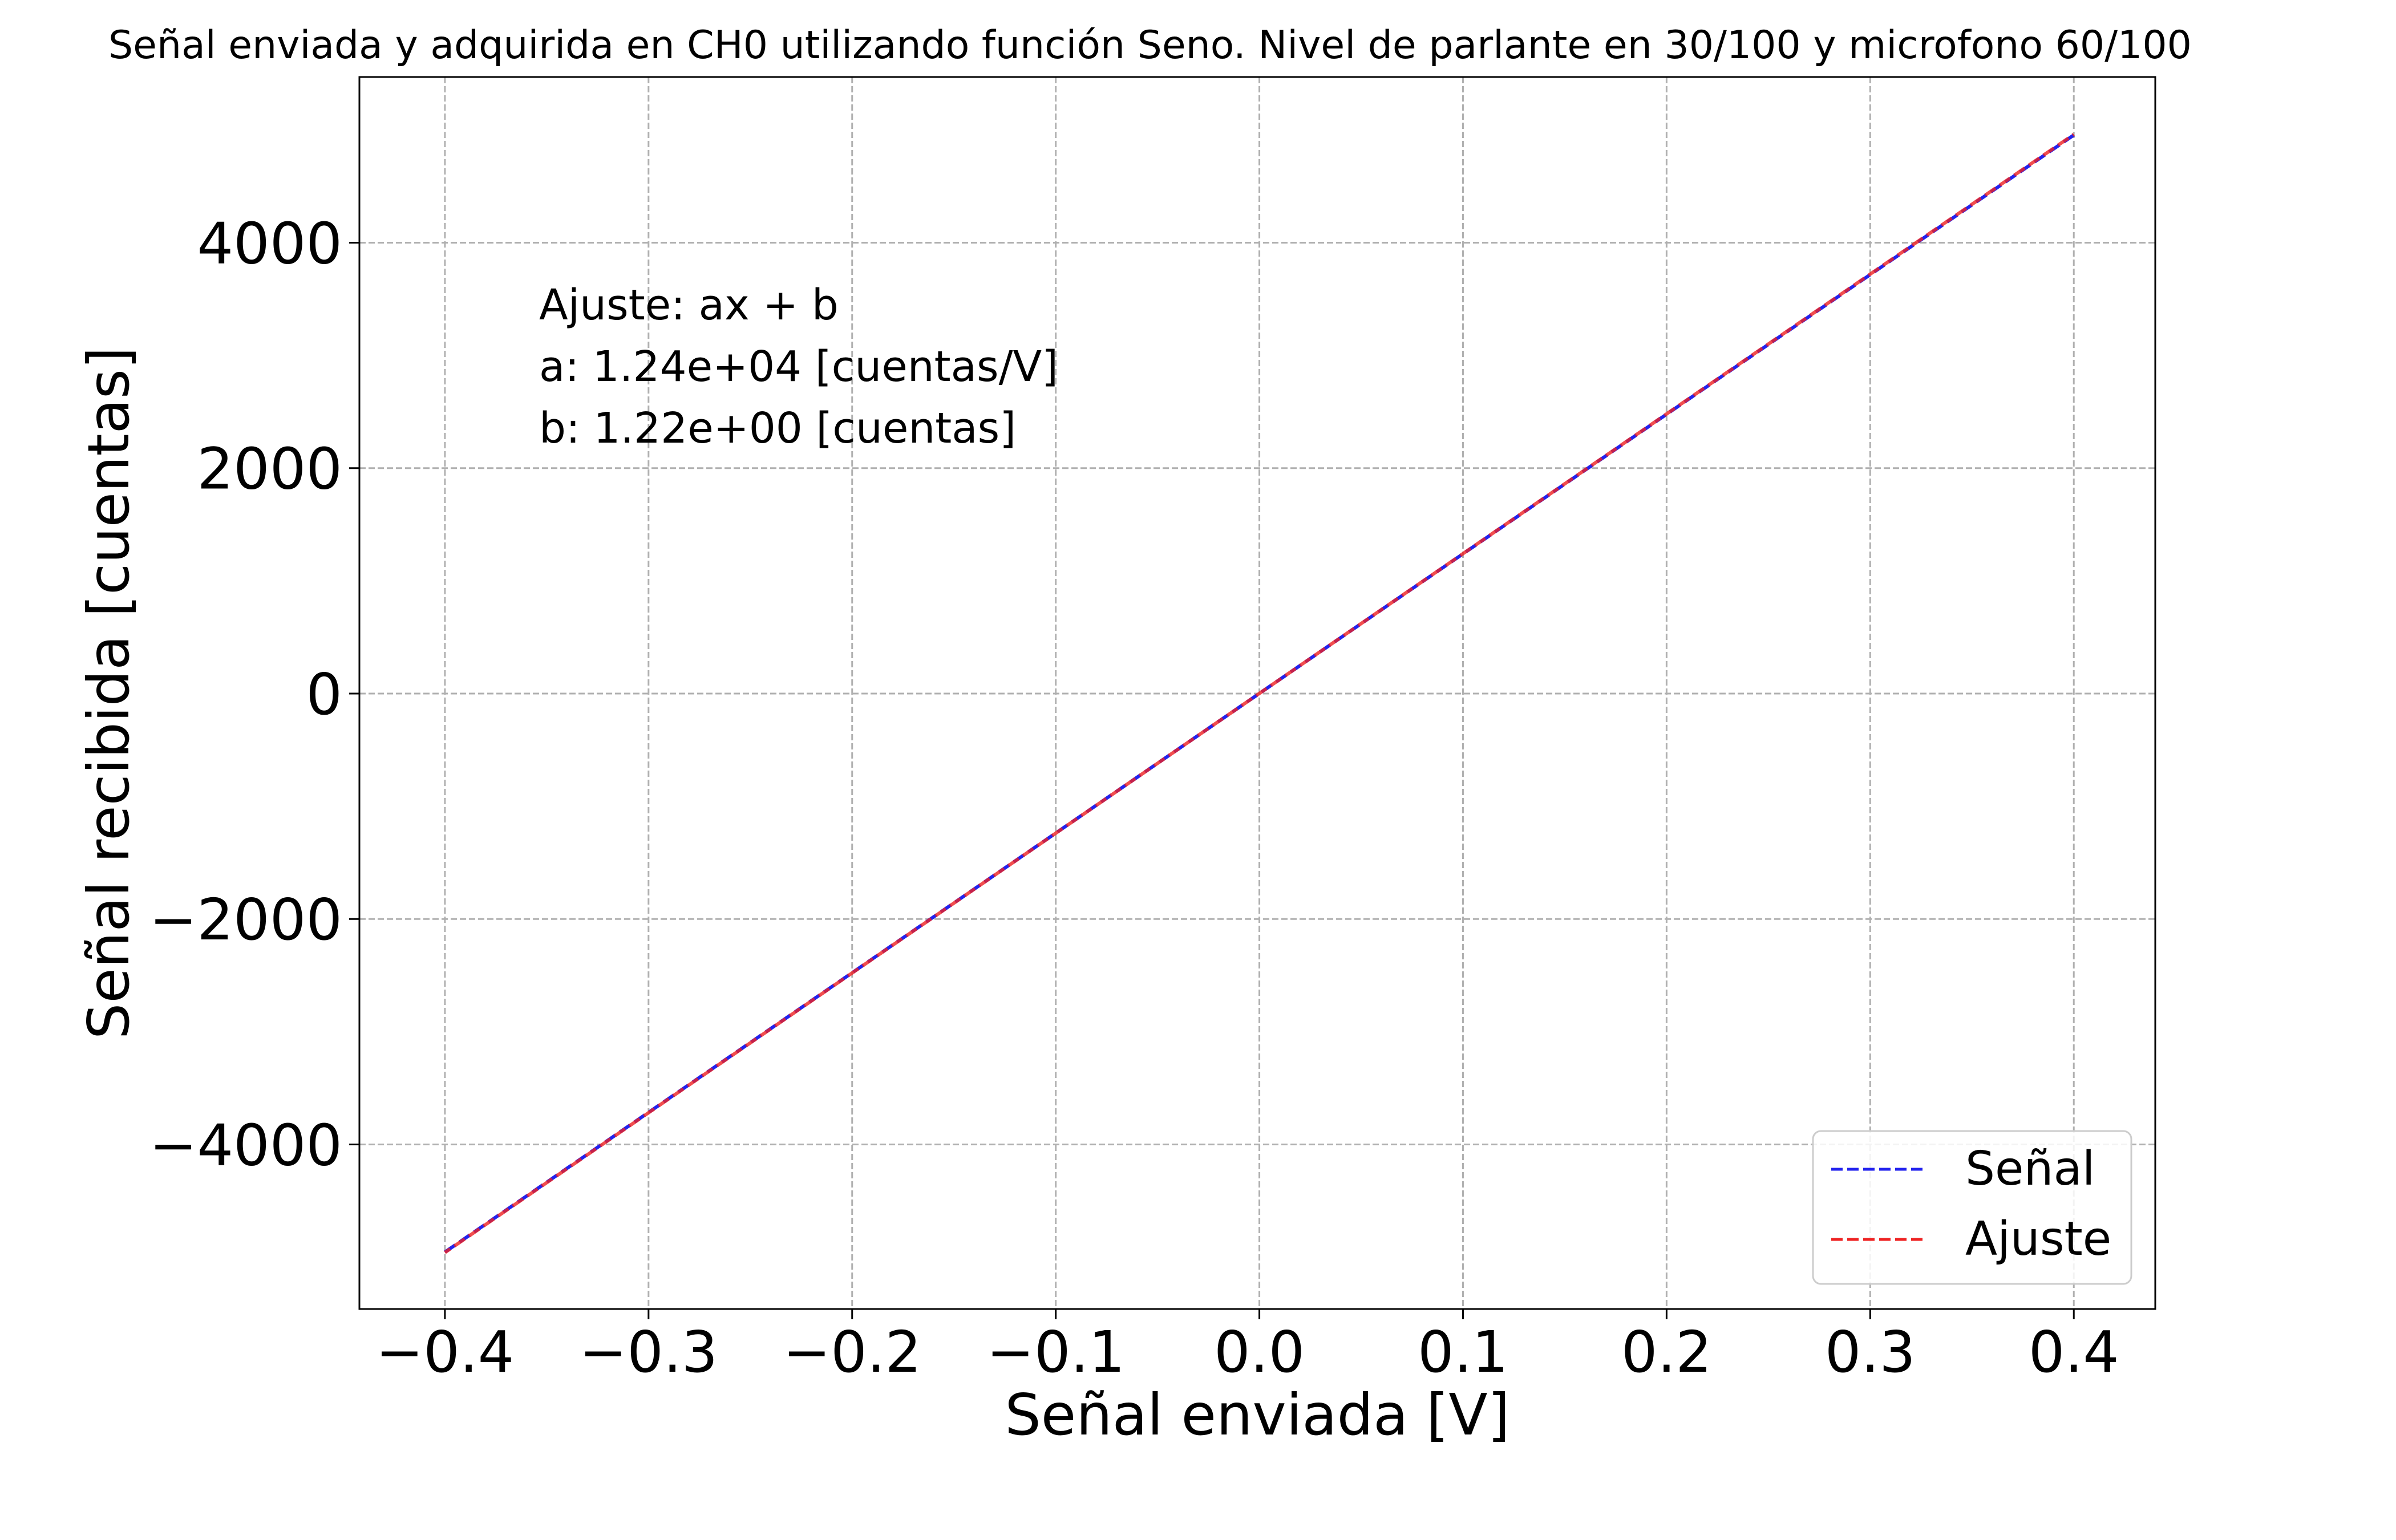  I want to click on x-tick-label: −0.2, so click(852, 1352).